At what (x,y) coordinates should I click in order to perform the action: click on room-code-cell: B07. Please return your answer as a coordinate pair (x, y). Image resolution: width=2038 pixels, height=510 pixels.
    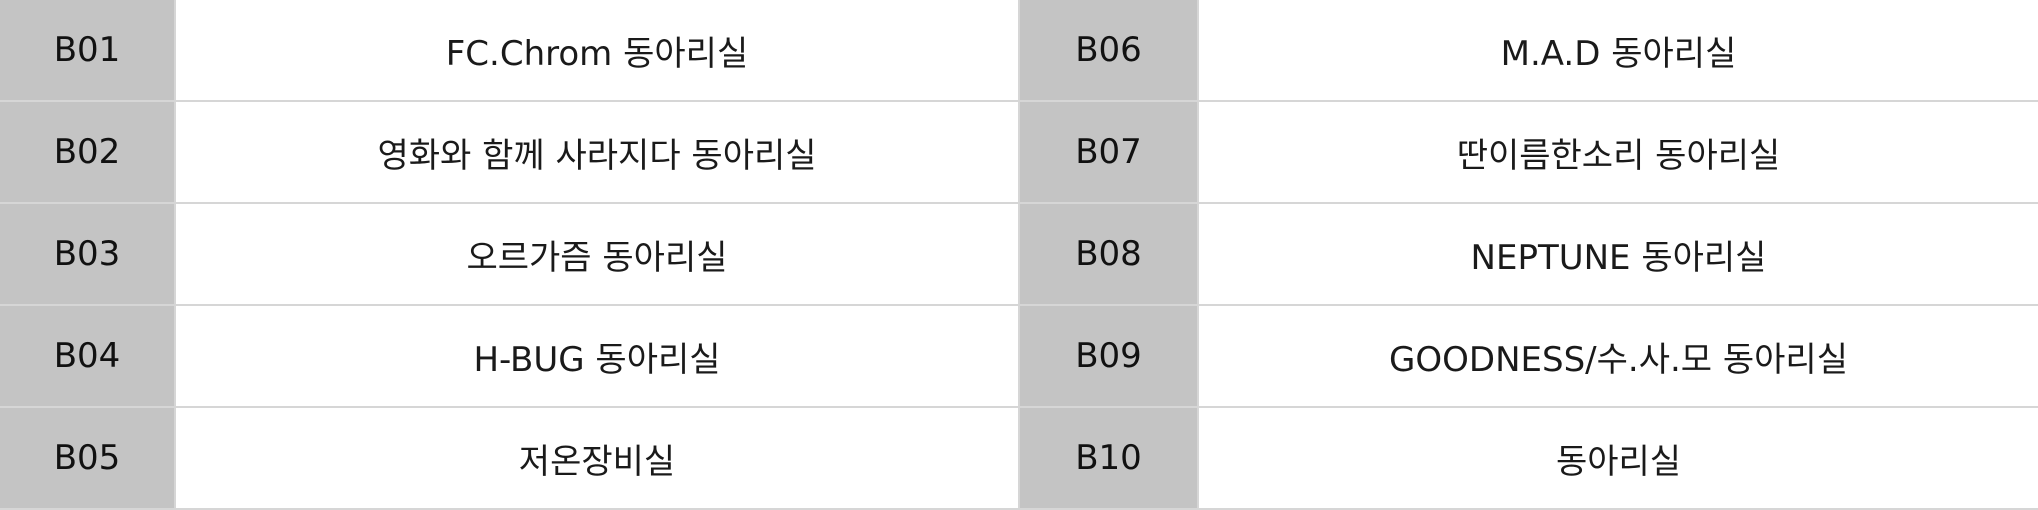
    Looking at the image, I should click on (1108, 152).